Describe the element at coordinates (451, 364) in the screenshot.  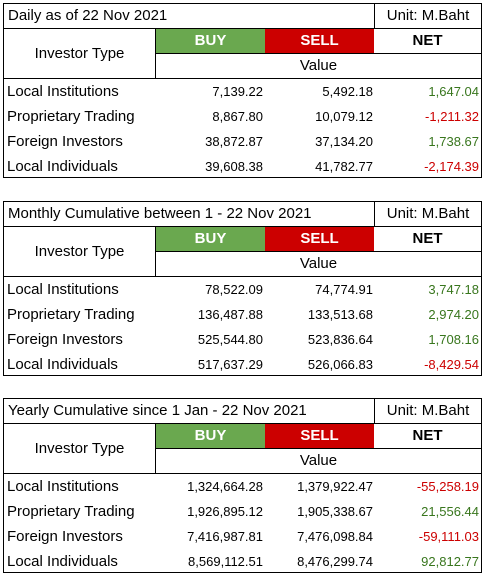
I see `net-value: -8,429.54` at that location.